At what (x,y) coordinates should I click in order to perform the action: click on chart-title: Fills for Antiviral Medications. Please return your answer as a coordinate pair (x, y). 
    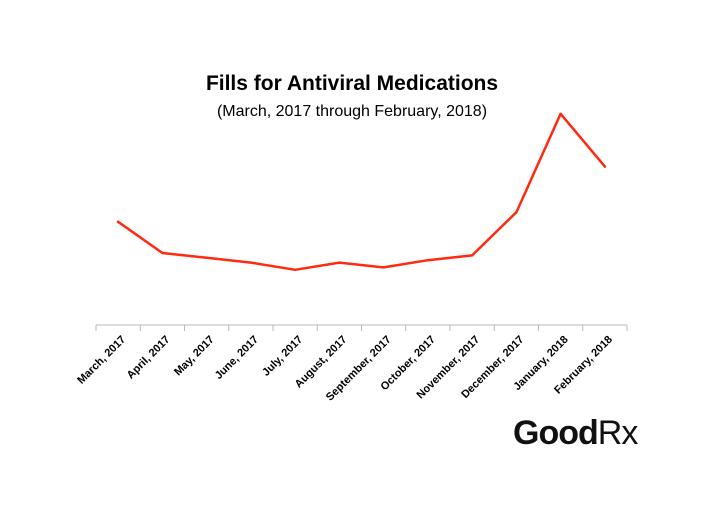
    Looking at the image, I should click on (352, 83).